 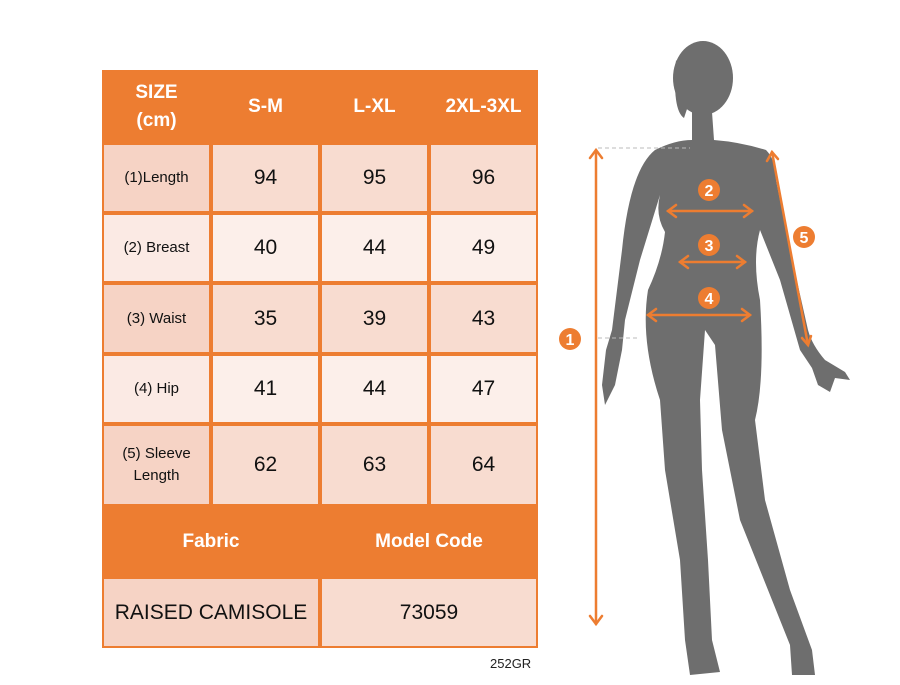 What do you see at coordinates (156, 318) in the screenshot?
I see `row-label: (3) Waist` at bounding box center [156, 318].